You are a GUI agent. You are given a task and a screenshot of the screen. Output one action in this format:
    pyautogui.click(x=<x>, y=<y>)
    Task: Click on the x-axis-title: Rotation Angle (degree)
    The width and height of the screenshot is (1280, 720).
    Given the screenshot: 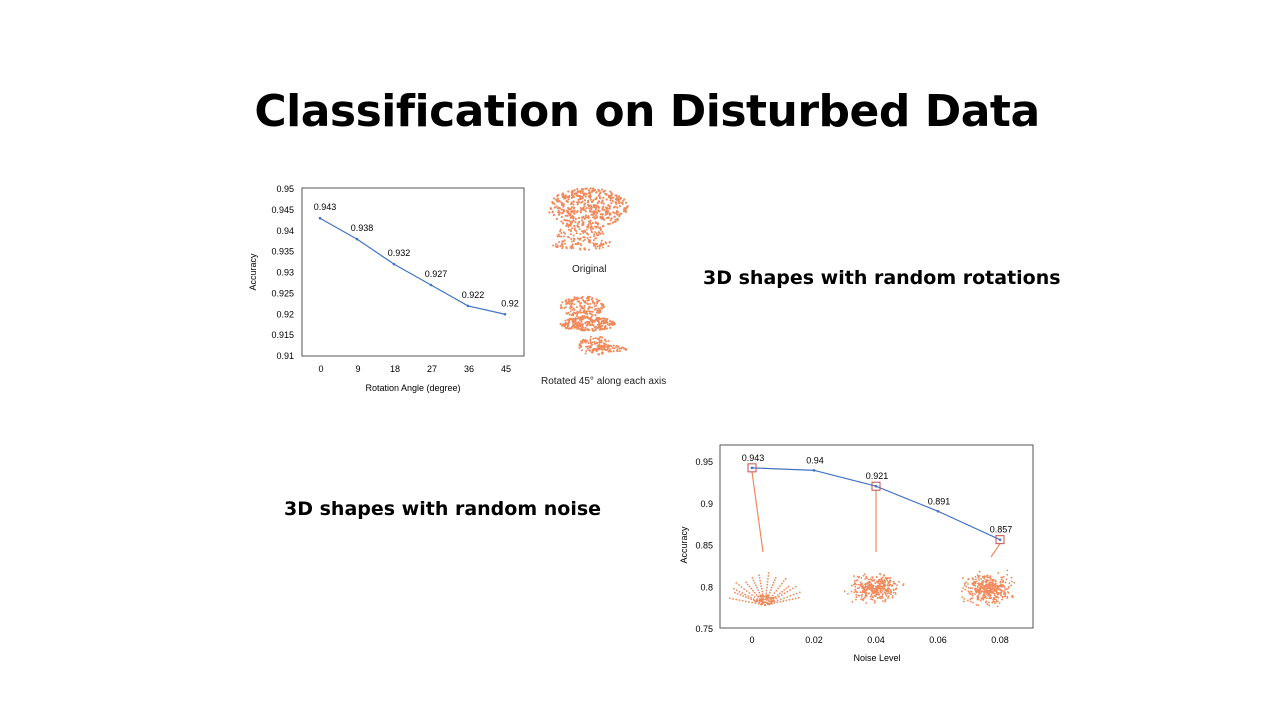 What is the action you would take?
    pyautogui.click(x=412, y=388)
    